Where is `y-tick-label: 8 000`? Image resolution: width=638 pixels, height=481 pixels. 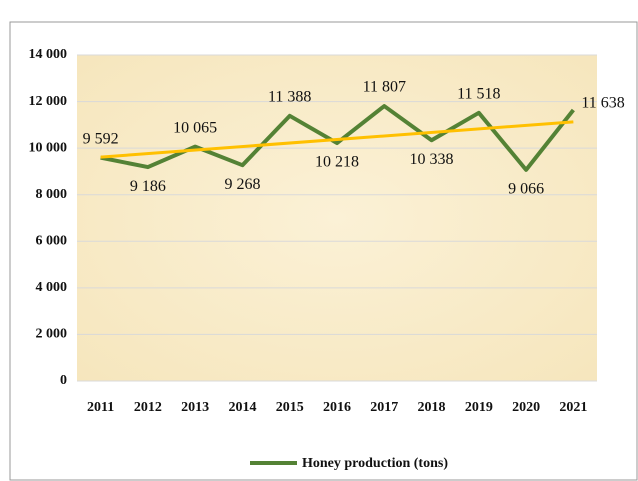
y-tick-label: 8 000 is located at coordinates (52, 194).